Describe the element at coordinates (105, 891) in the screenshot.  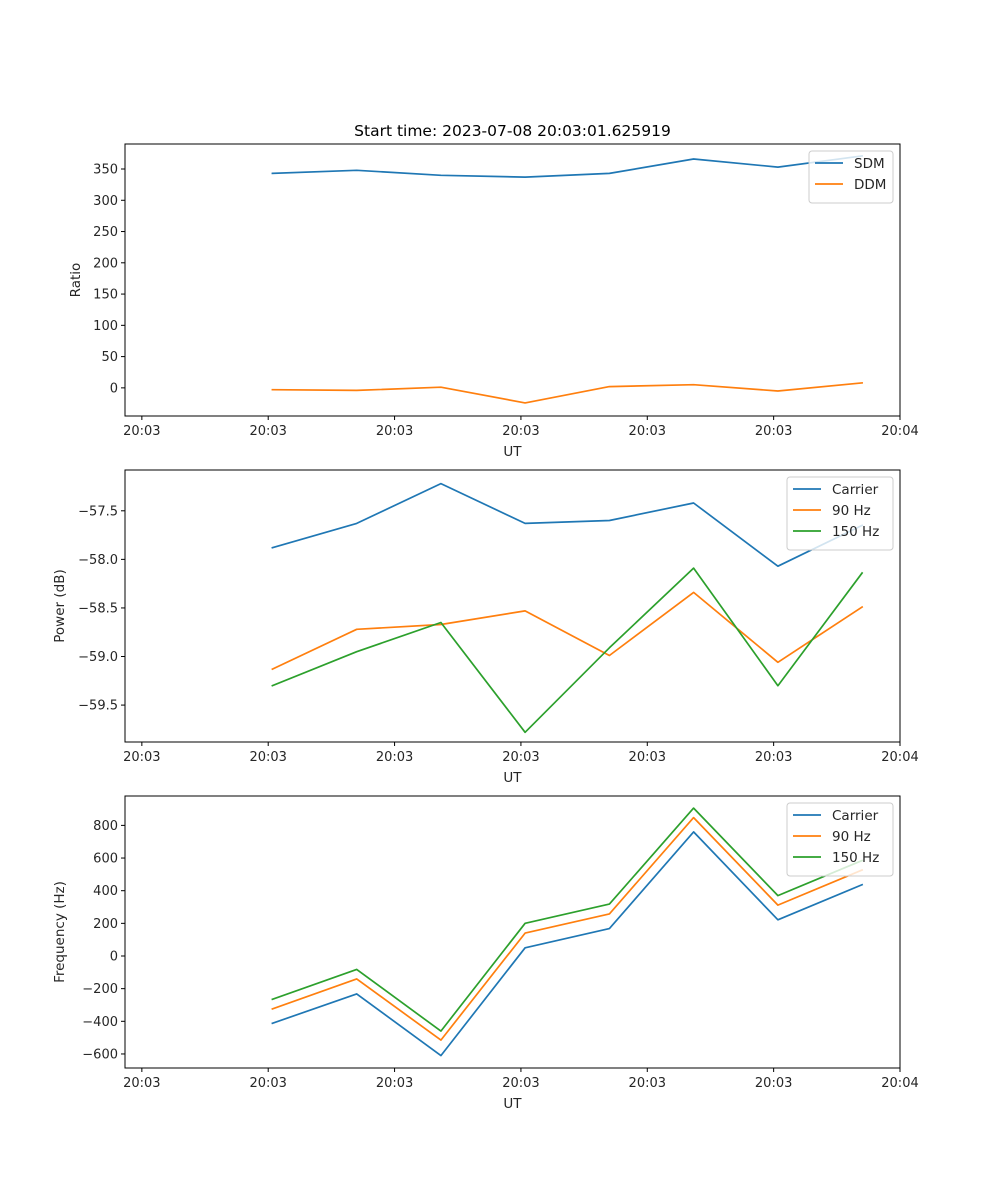
I see `y-tick-label: 400` at that location.